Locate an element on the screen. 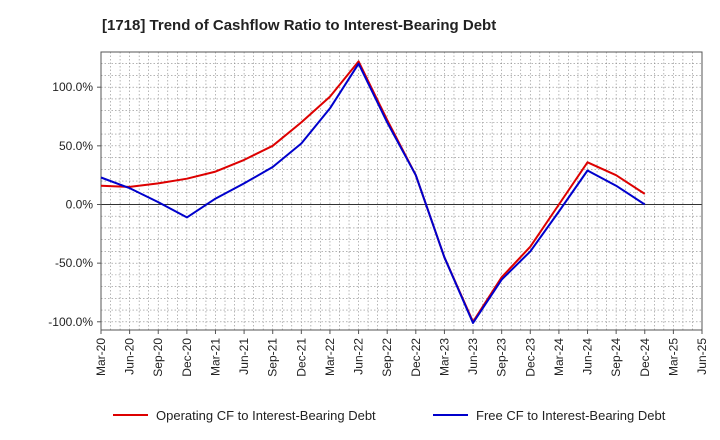 The width and height of the screenshot is (720, 440). x-tick-label: Dec-20 is located at coordinates (187, 357).